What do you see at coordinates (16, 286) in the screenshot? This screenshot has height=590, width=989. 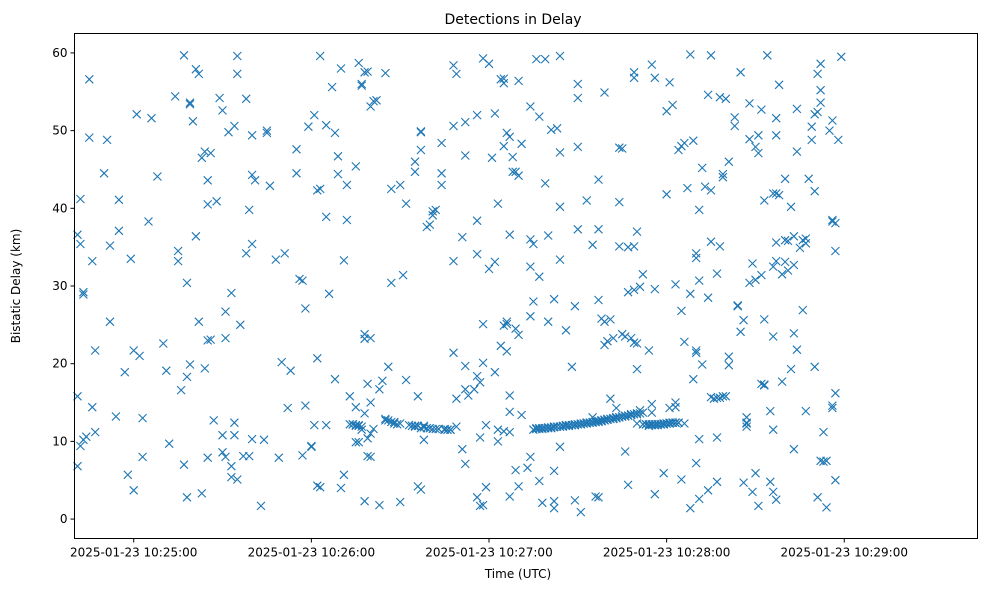 I see `y-axis-label: Bistatic Delay (km)` at bounding box center [16, 286].